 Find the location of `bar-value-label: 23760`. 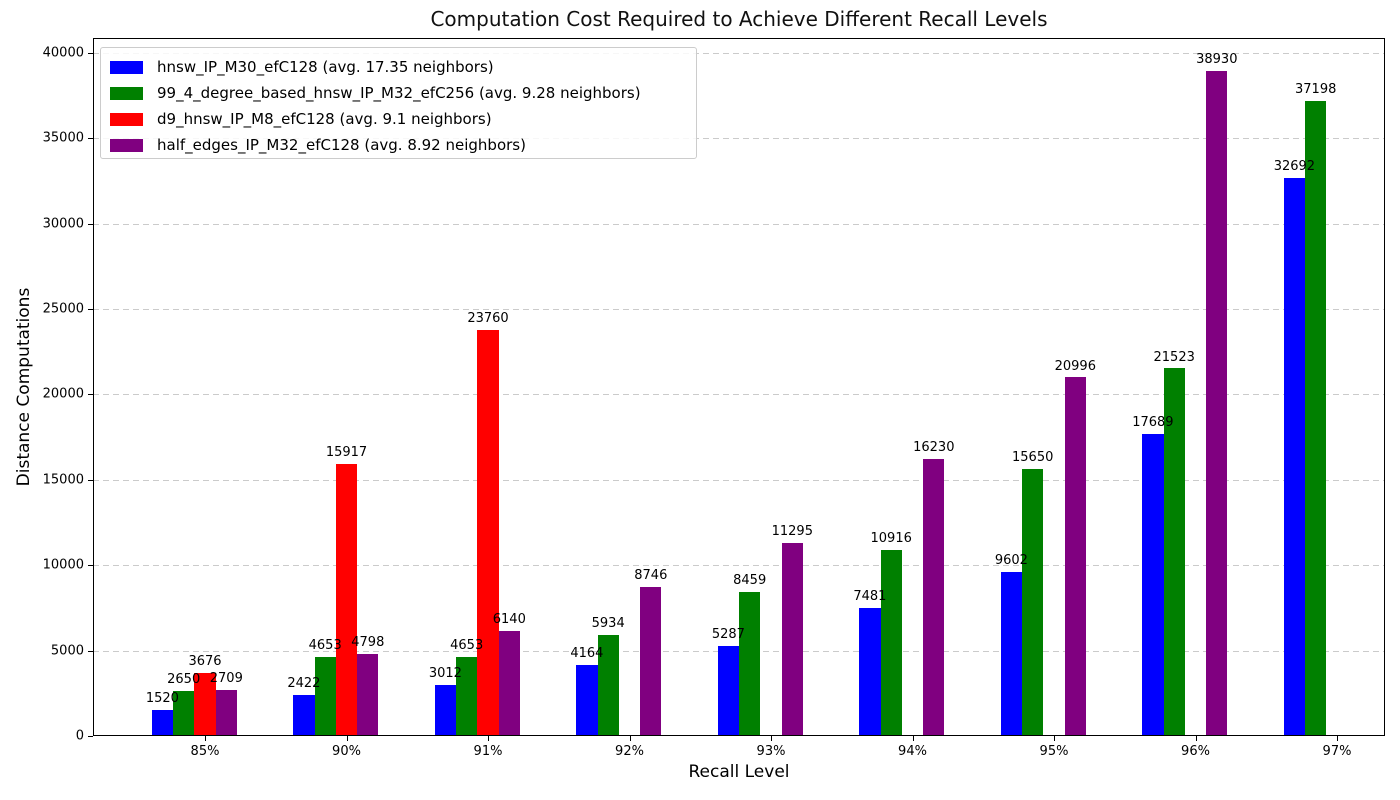

bar-value-label: 23760 is located at coordinates (488, 319).